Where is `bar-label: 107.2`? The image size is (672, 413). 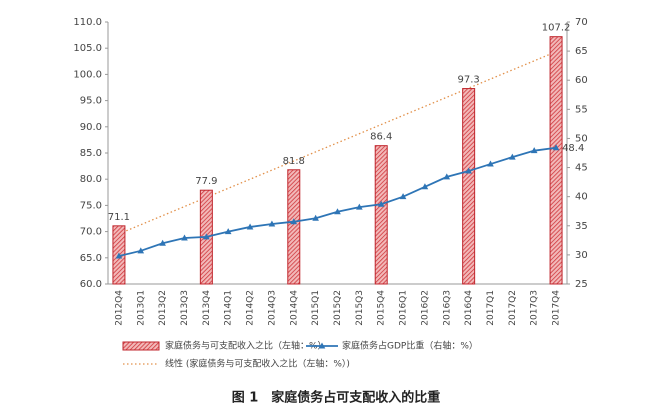
bar-label: 107.2 is located at coordinates (556, 28).